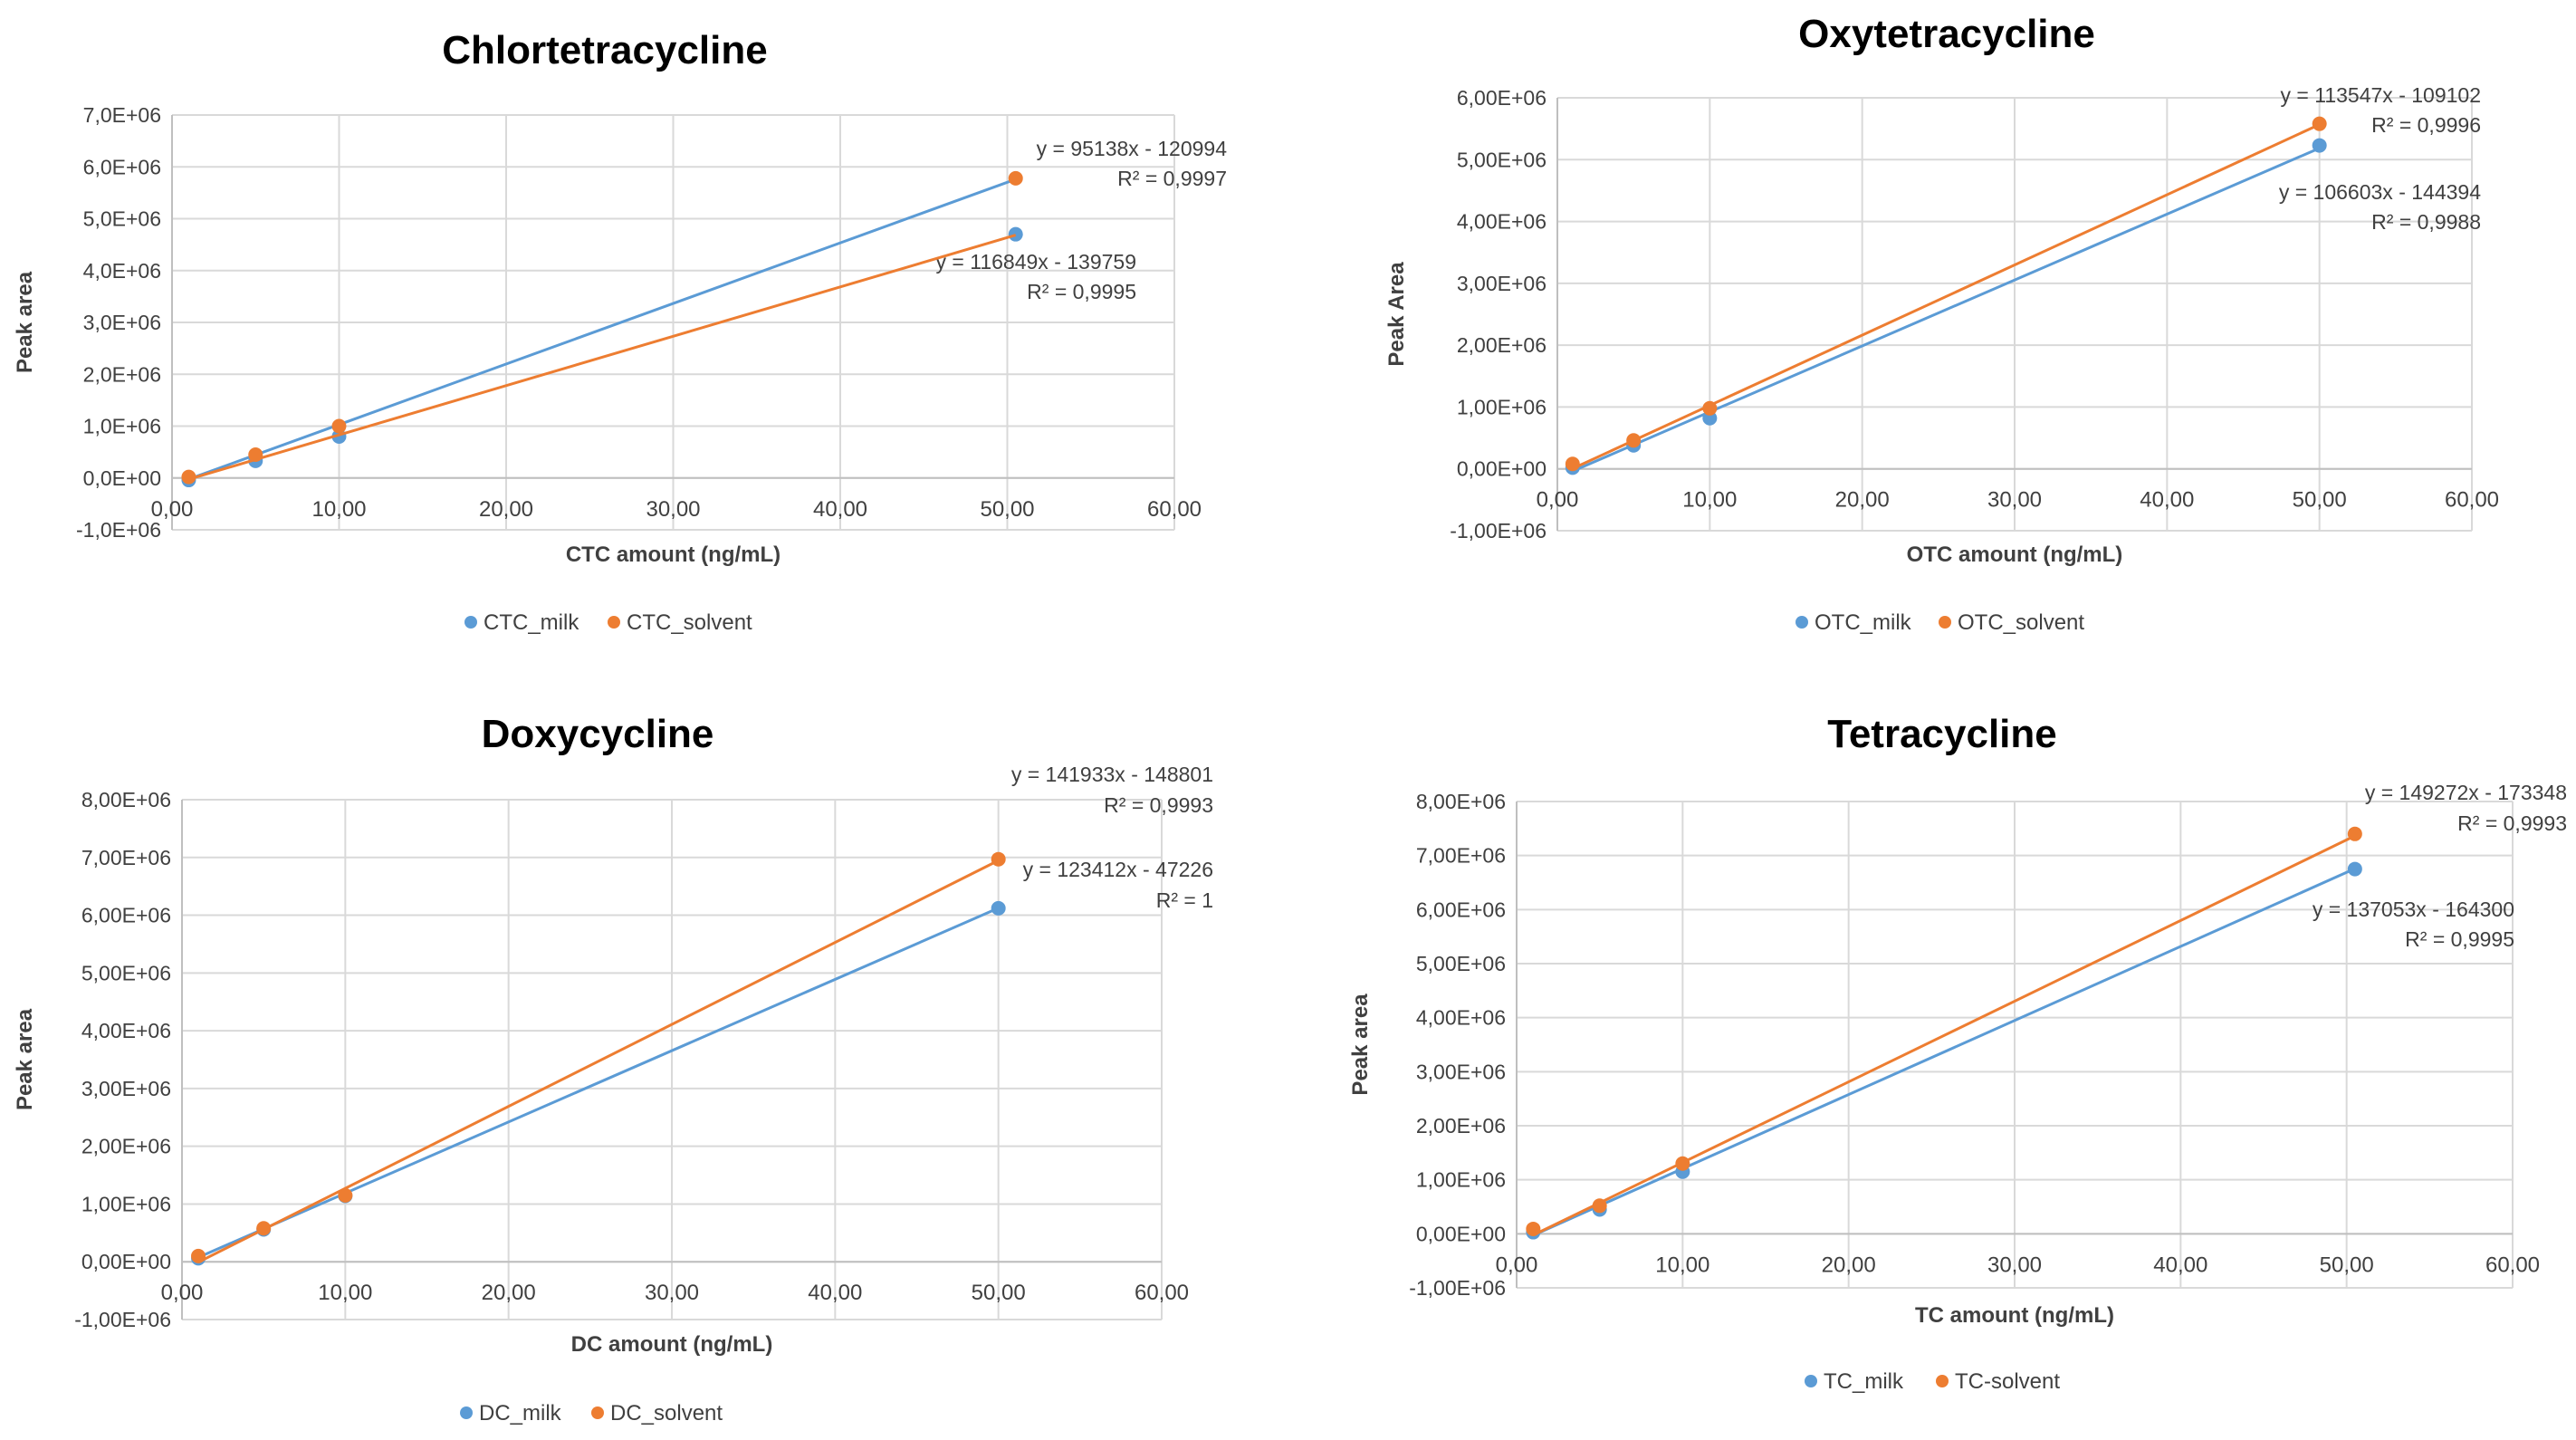  Describe the element at coordinates (122, 219) in the screenshot. I see `y-tick-label: 5,0E+06` at that location.